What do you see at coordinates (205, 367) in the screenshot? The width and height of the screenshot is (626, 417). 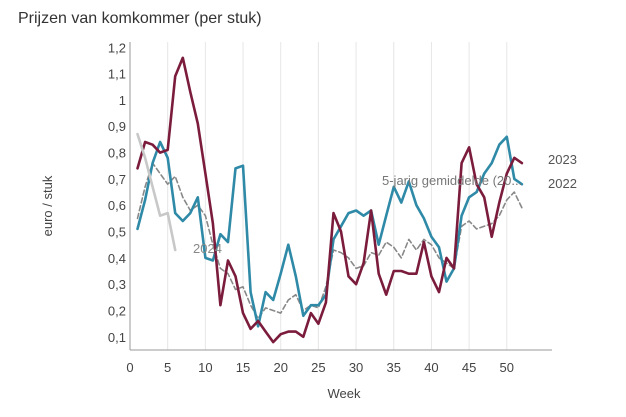 I see `x-tick-label: 10` at bounding box center [205, 367].